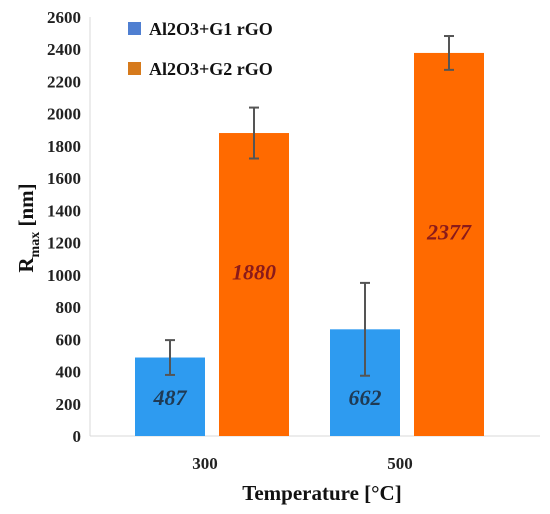 This screenshot has width=550, height=514. Describe the element at coordinates (69, 307) in the screenshot. I see `y-tick-label: 800` at that location.